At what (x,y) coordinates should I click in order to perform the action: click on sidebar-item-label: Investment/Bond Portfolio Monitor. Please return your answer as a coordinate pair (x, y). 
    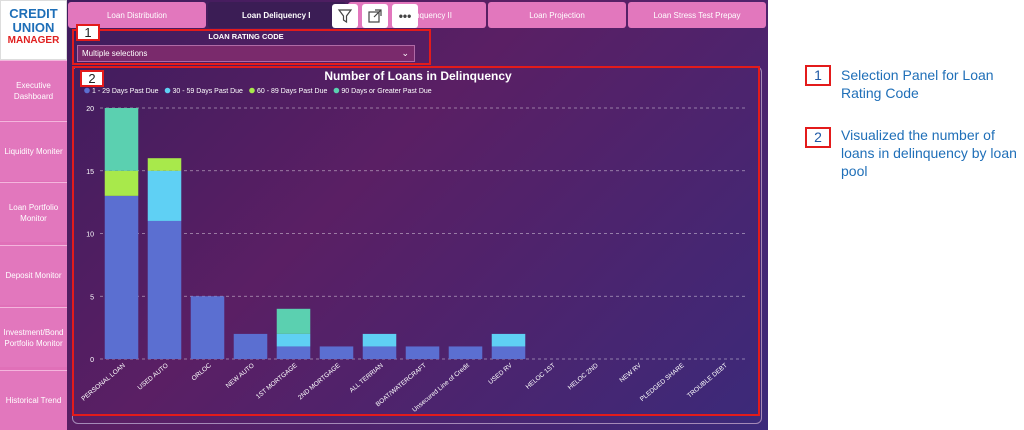
    Looking at the image, I should click on (33, 337).